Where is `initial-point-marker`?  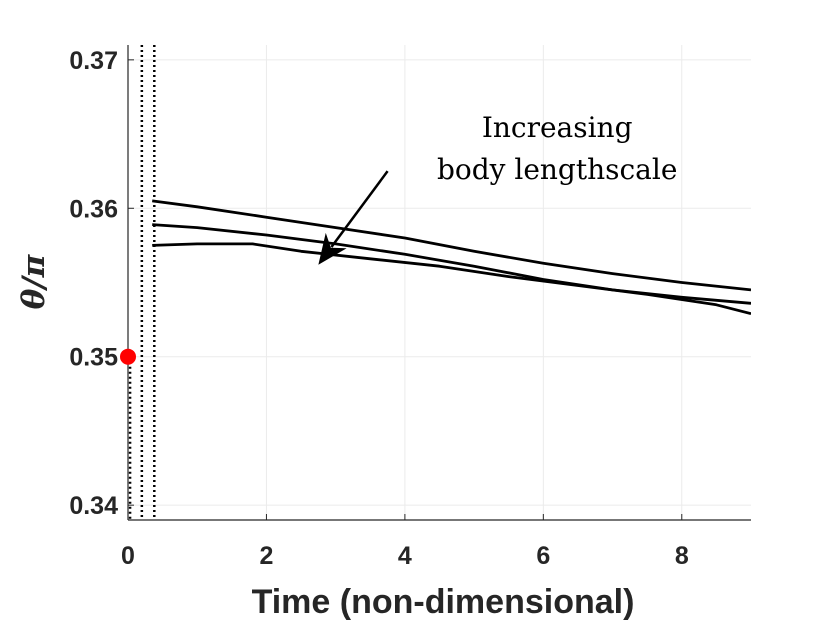
initial-point-marker is located at coordinates (128, 356).